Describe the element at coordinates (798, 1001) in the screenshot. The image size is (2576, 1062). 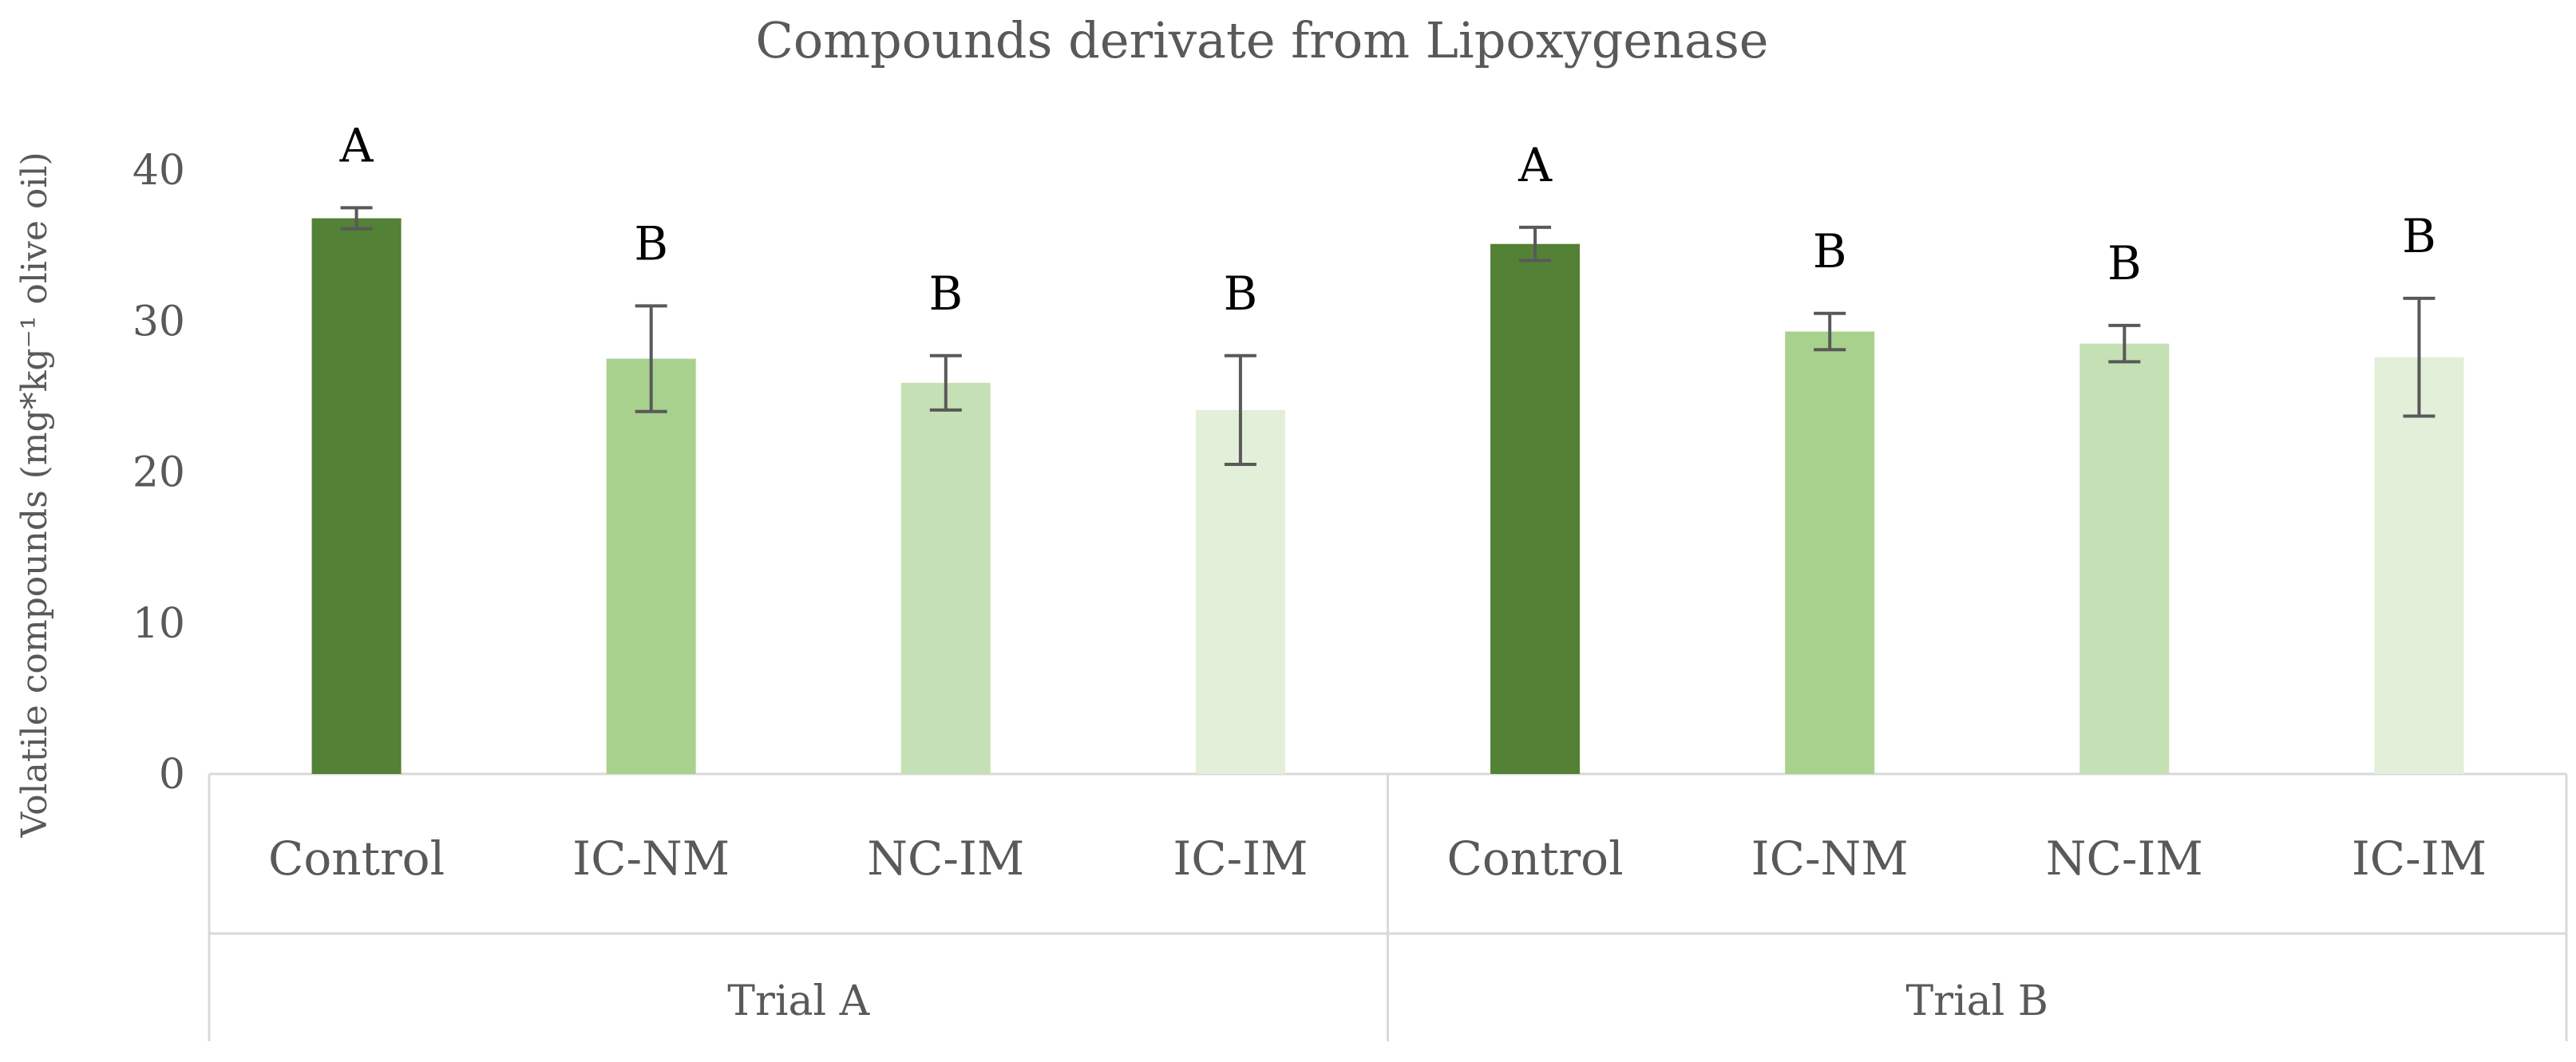
I see `group-label: Trial A` at that location.